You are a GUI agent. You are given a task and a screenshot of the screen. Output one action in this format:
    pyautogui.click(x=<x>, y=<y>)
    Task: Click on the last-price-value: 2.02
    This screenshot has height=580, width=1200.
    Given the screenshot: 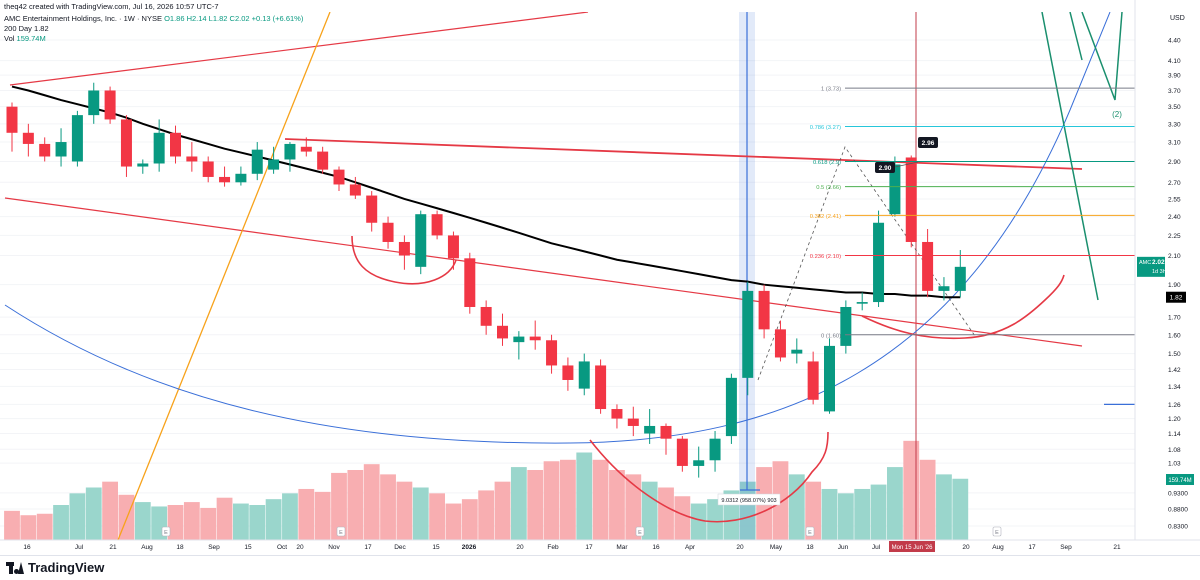 What is the action you would take?
    pyautogui.click(x=1158, y=262)
    